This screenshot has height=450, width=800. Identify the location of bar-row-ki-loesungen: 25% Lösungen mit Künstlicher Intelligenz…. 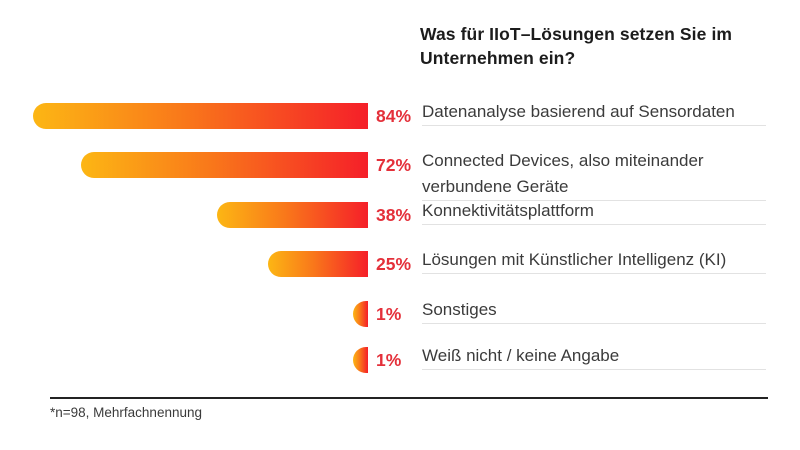
(400, 263).